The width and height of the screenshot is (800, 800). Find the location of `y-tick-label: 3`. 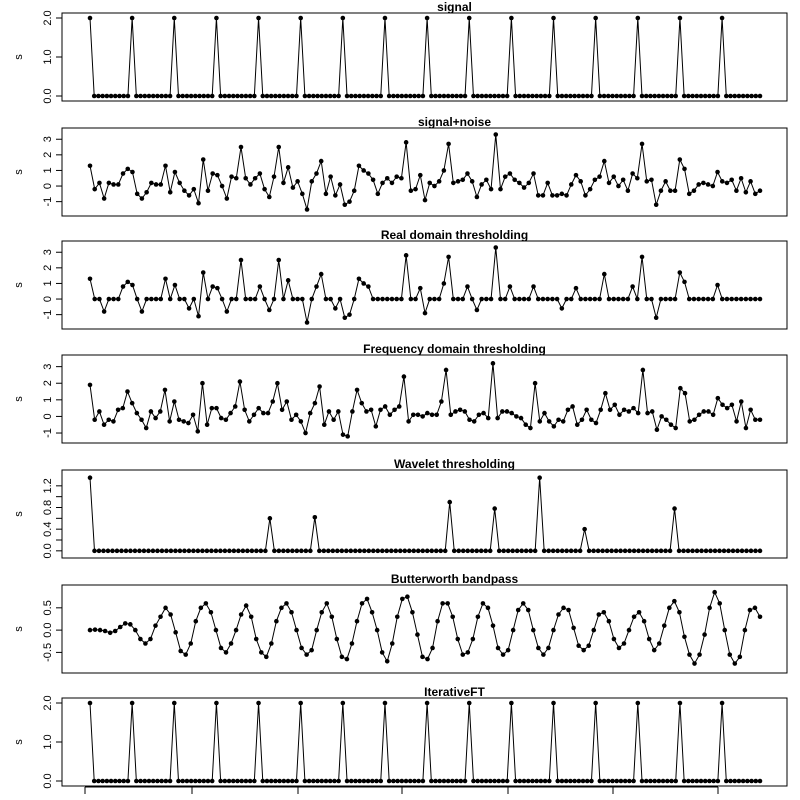

y-tick-label: 3 is located at coordinates (48, 252).